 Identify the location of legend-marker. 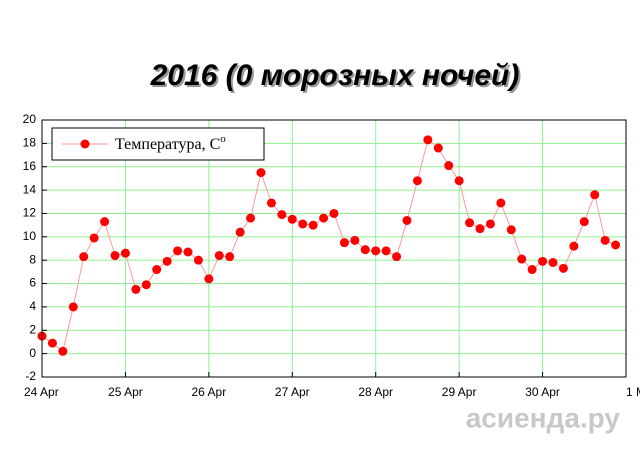
(85, 144).